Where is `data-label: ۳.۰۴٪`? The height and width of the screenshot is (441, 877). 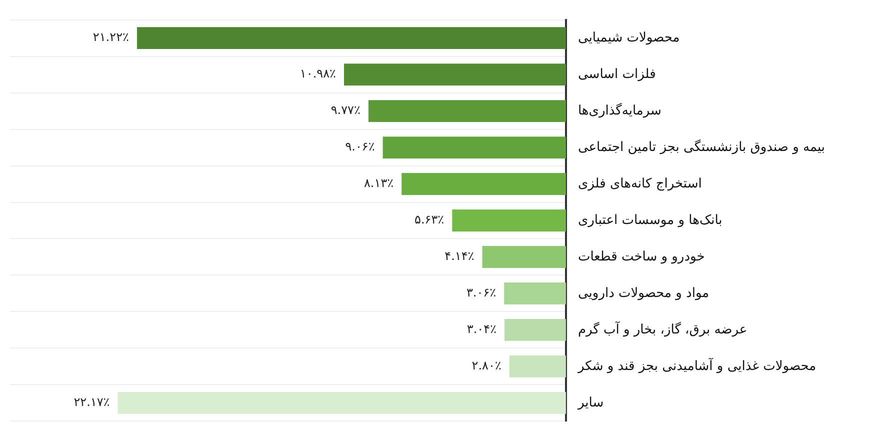 data-label: ۳.۰۴٪ is located at coordinates (481, 329).